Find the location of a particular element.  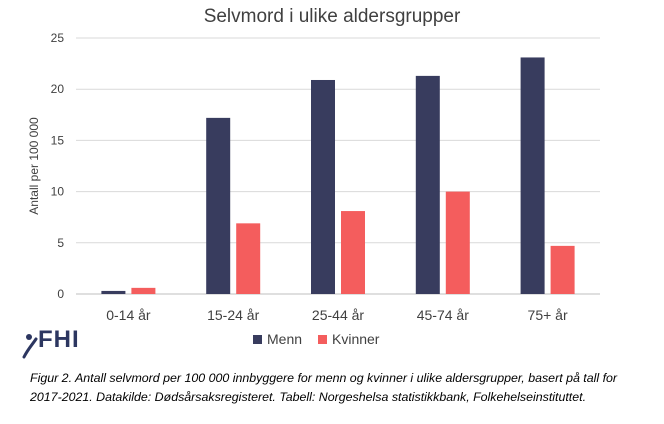

fhi-logo-icon is located at coordinates (30, 346).